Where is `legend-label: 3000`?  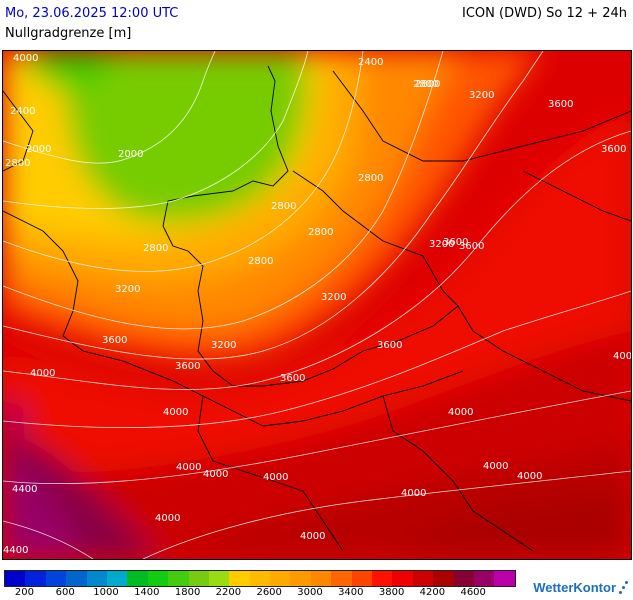
legend-label: 3000 is located at coordinates (310, 592).